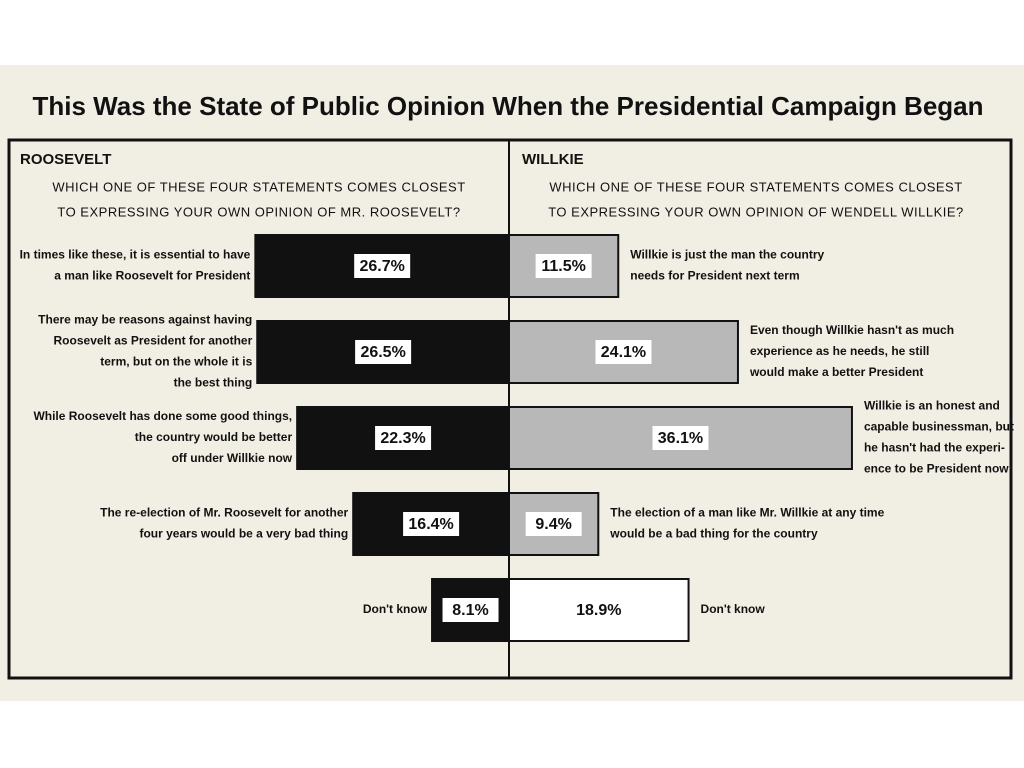 This screenshot has height=768, width=1024. I want to click on category-label: Willkie is just the man the country, so click(727, 255).